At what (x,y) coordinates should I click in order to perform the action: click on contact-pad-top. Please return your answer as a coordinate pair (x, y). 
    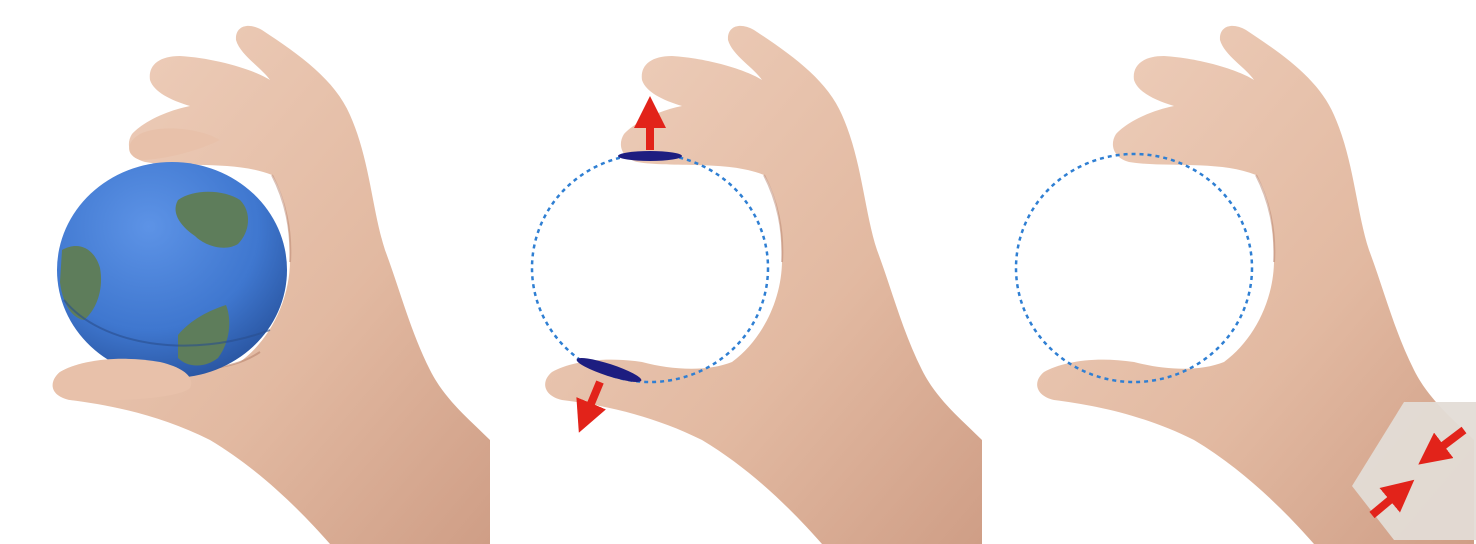
    Looking at the image, I should click on (650, 156).